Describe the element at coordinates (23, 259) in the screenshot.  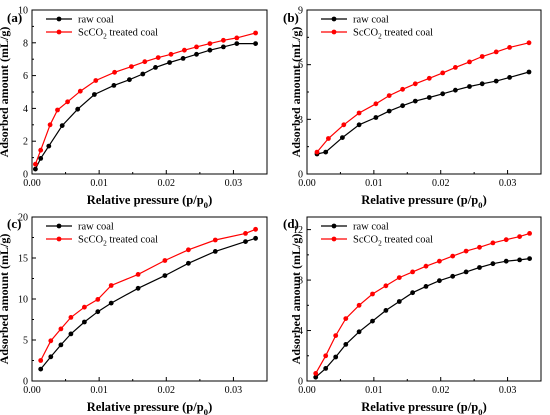
I see `y-tick-label: 15` at that location.